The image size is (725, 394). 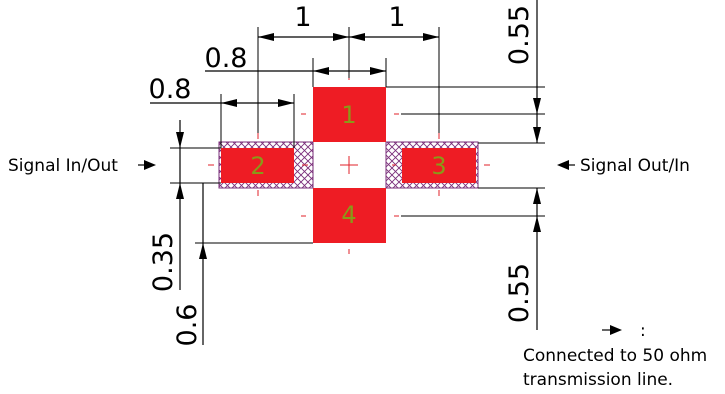 What do you see at coordinates (612, 330) in the screenshot?
I see `legend-arrow-icon` at bounding box center [612, 330].